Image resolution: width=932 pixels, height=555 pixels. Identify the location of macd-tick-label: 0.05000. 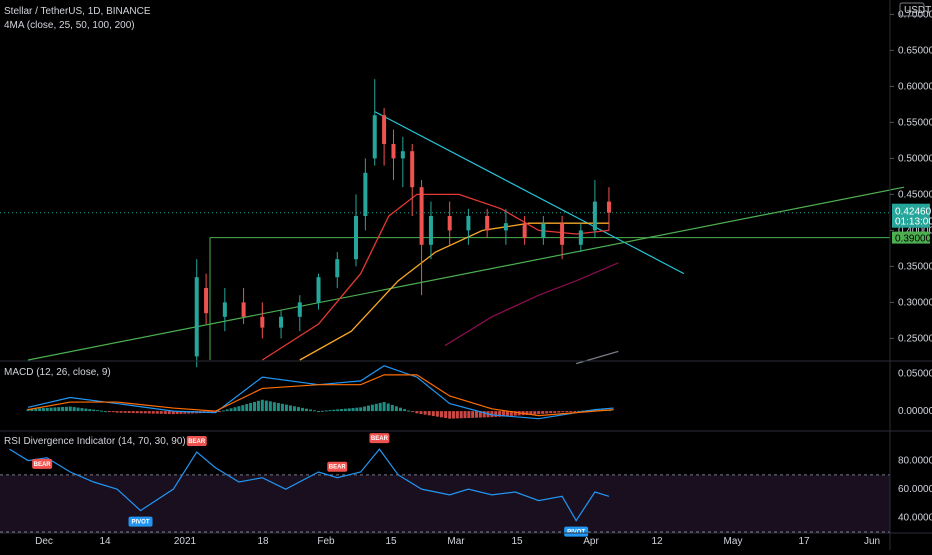
(915, 373).